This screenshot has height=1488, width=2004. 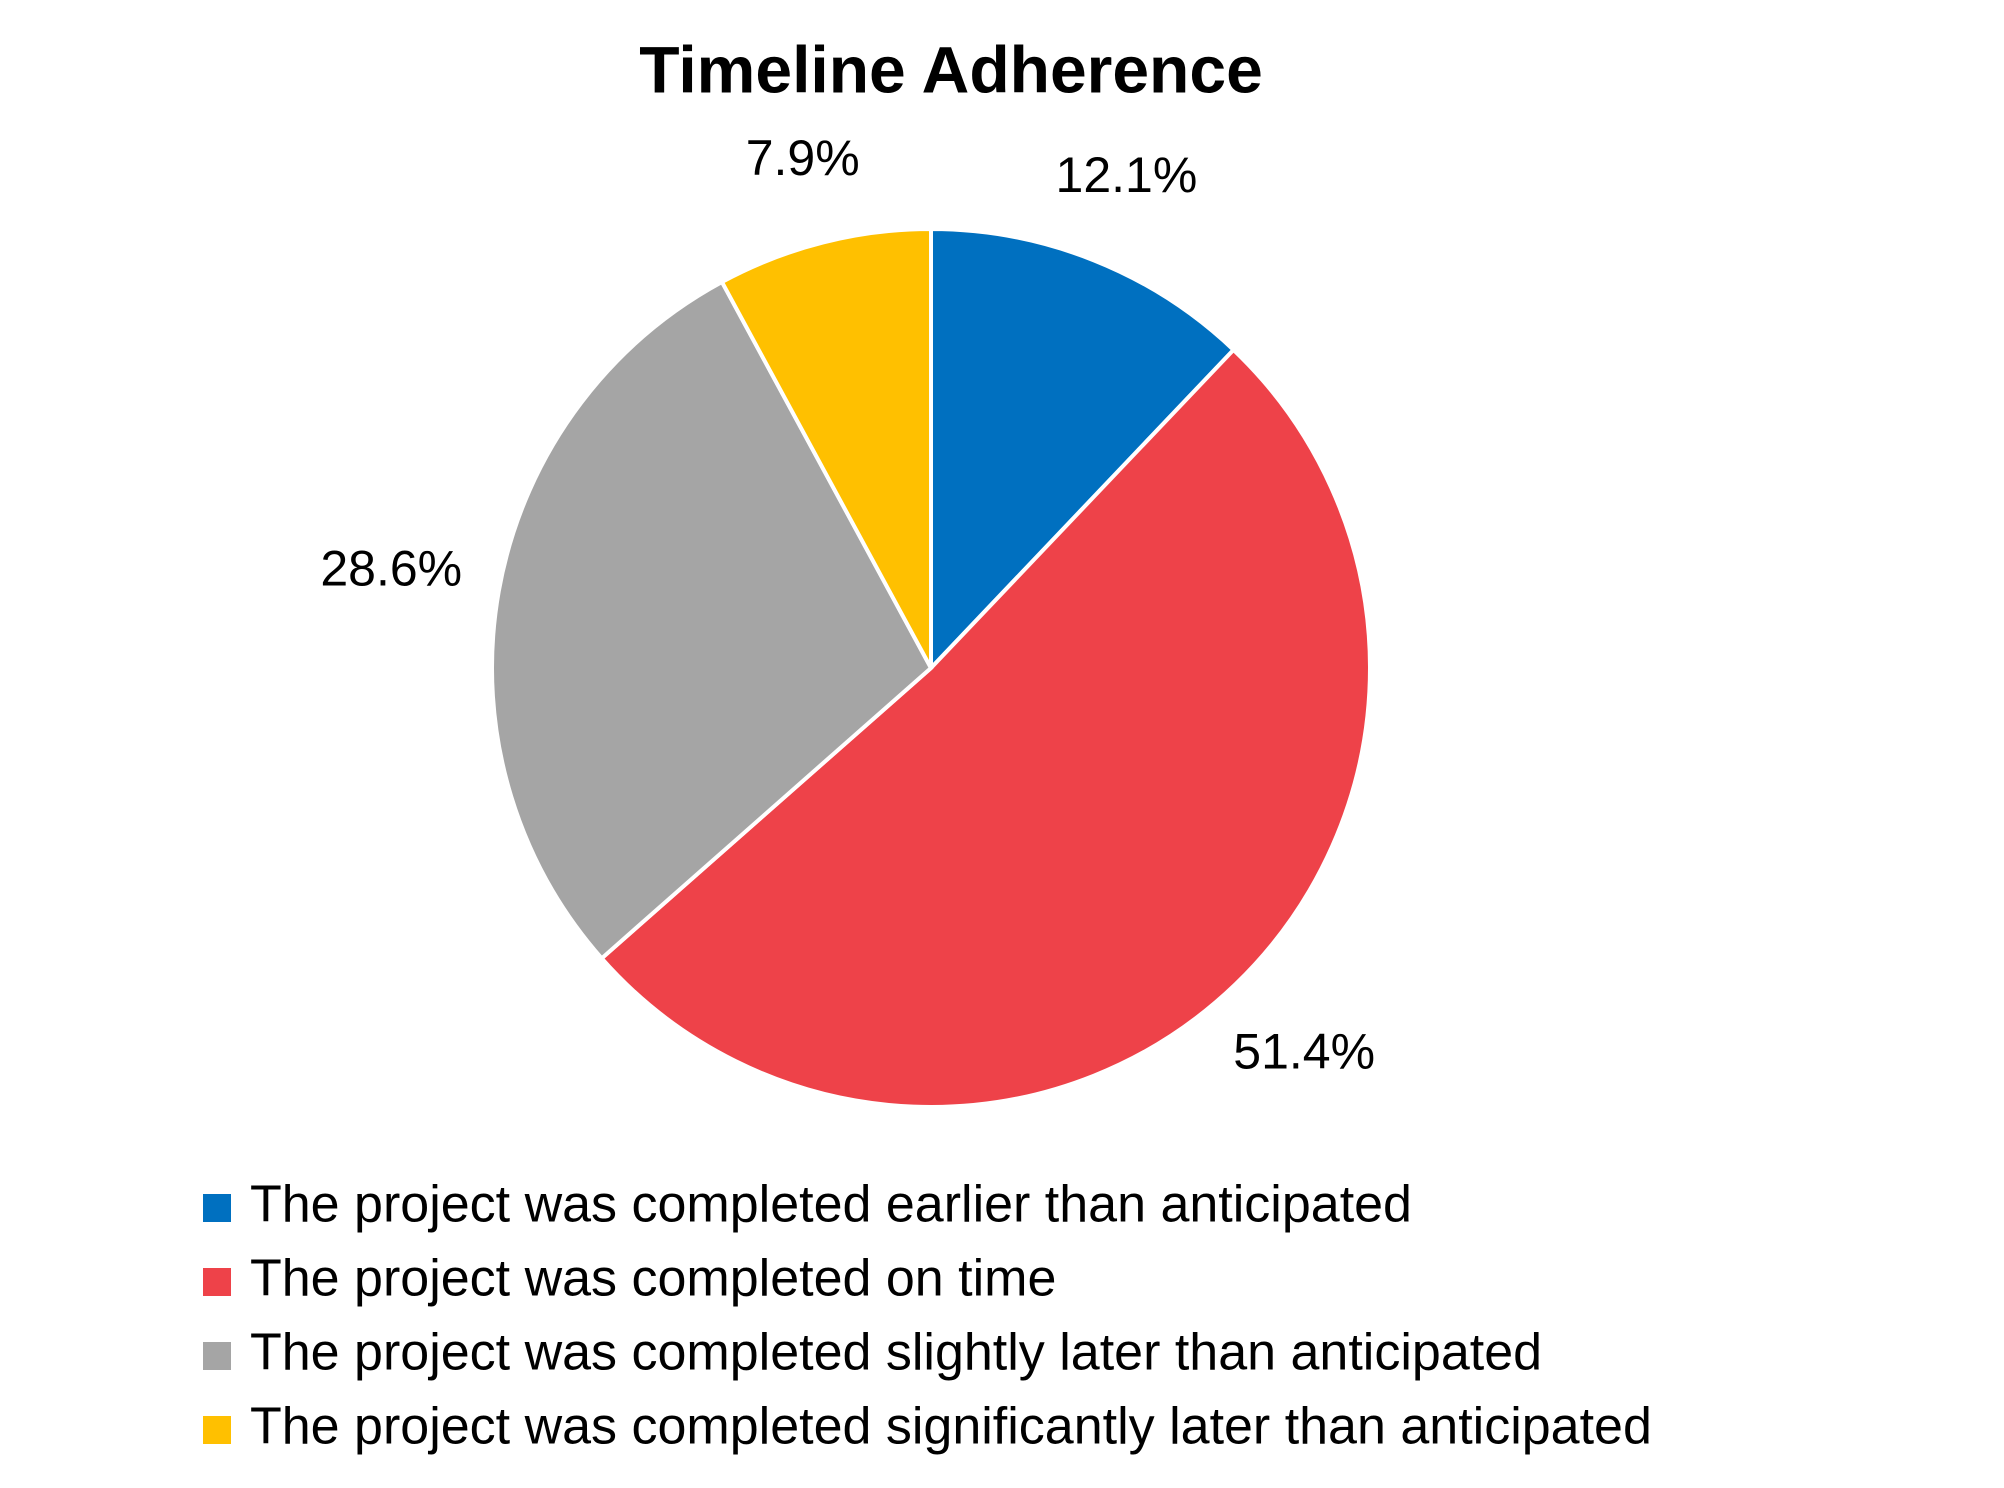 What do you see at coordinates (951, 69) in the screenshot?
I see `chart-title: Timeline Adherence` at bounding box center [951, 69].